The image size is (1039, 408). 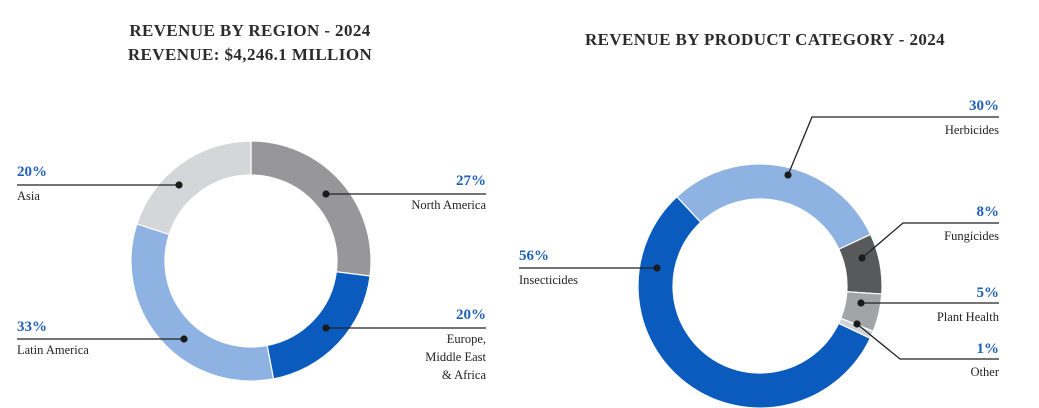 What do you see at coordinates (967, 317) in the screenshot?
I see `plant-health-label: Plant Health` at bounding box center [967, 317].